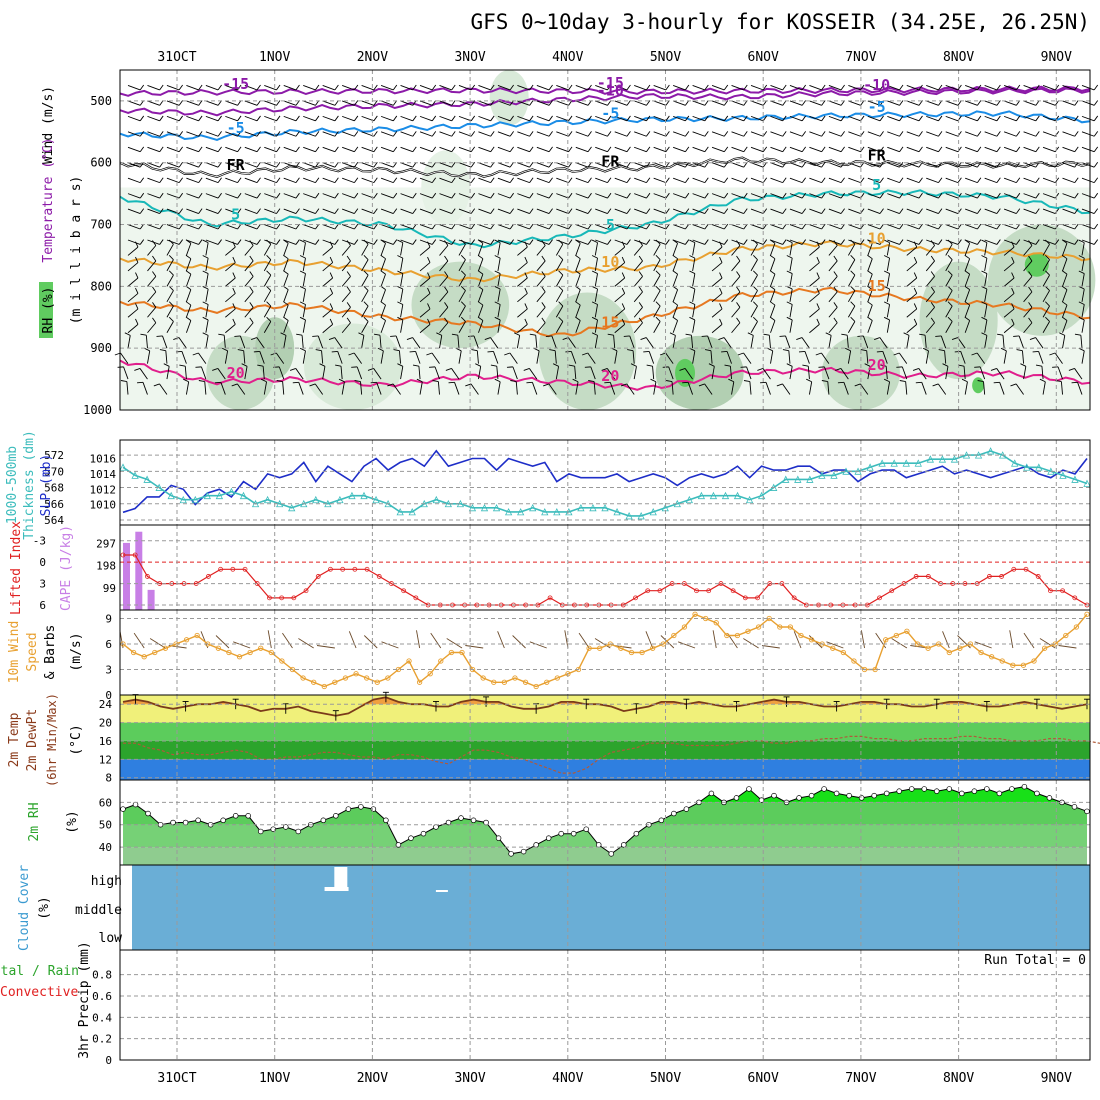 The width and height of the screenshot is (1100, 1100). I want to click on lifted-index-marker, so click(416, 598).